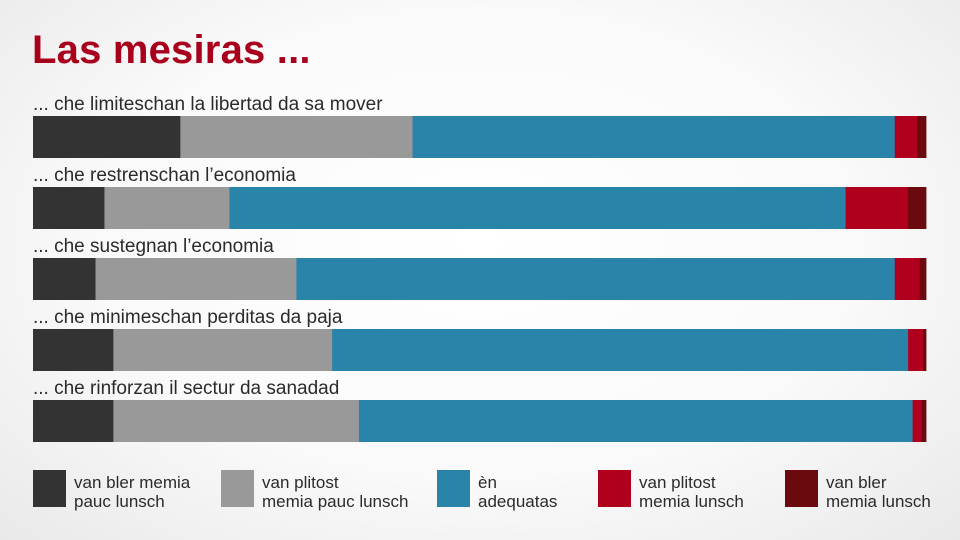  What do you see at coordinates (153, 246) in the screenshot?
I see `category-label: ... che sustegnan l’economia` at bounding box center [153, 246].